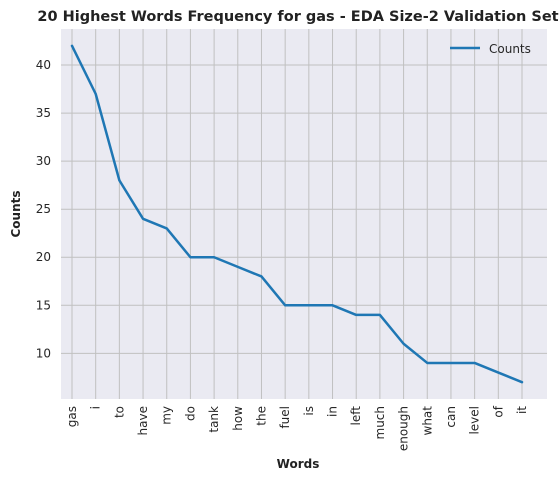 This screenshot has width=560, height=480. What do you see at coordinates (404, 428) in the screenshot?
I see `x-tick-label: enough` at bounding box center [404, 428].